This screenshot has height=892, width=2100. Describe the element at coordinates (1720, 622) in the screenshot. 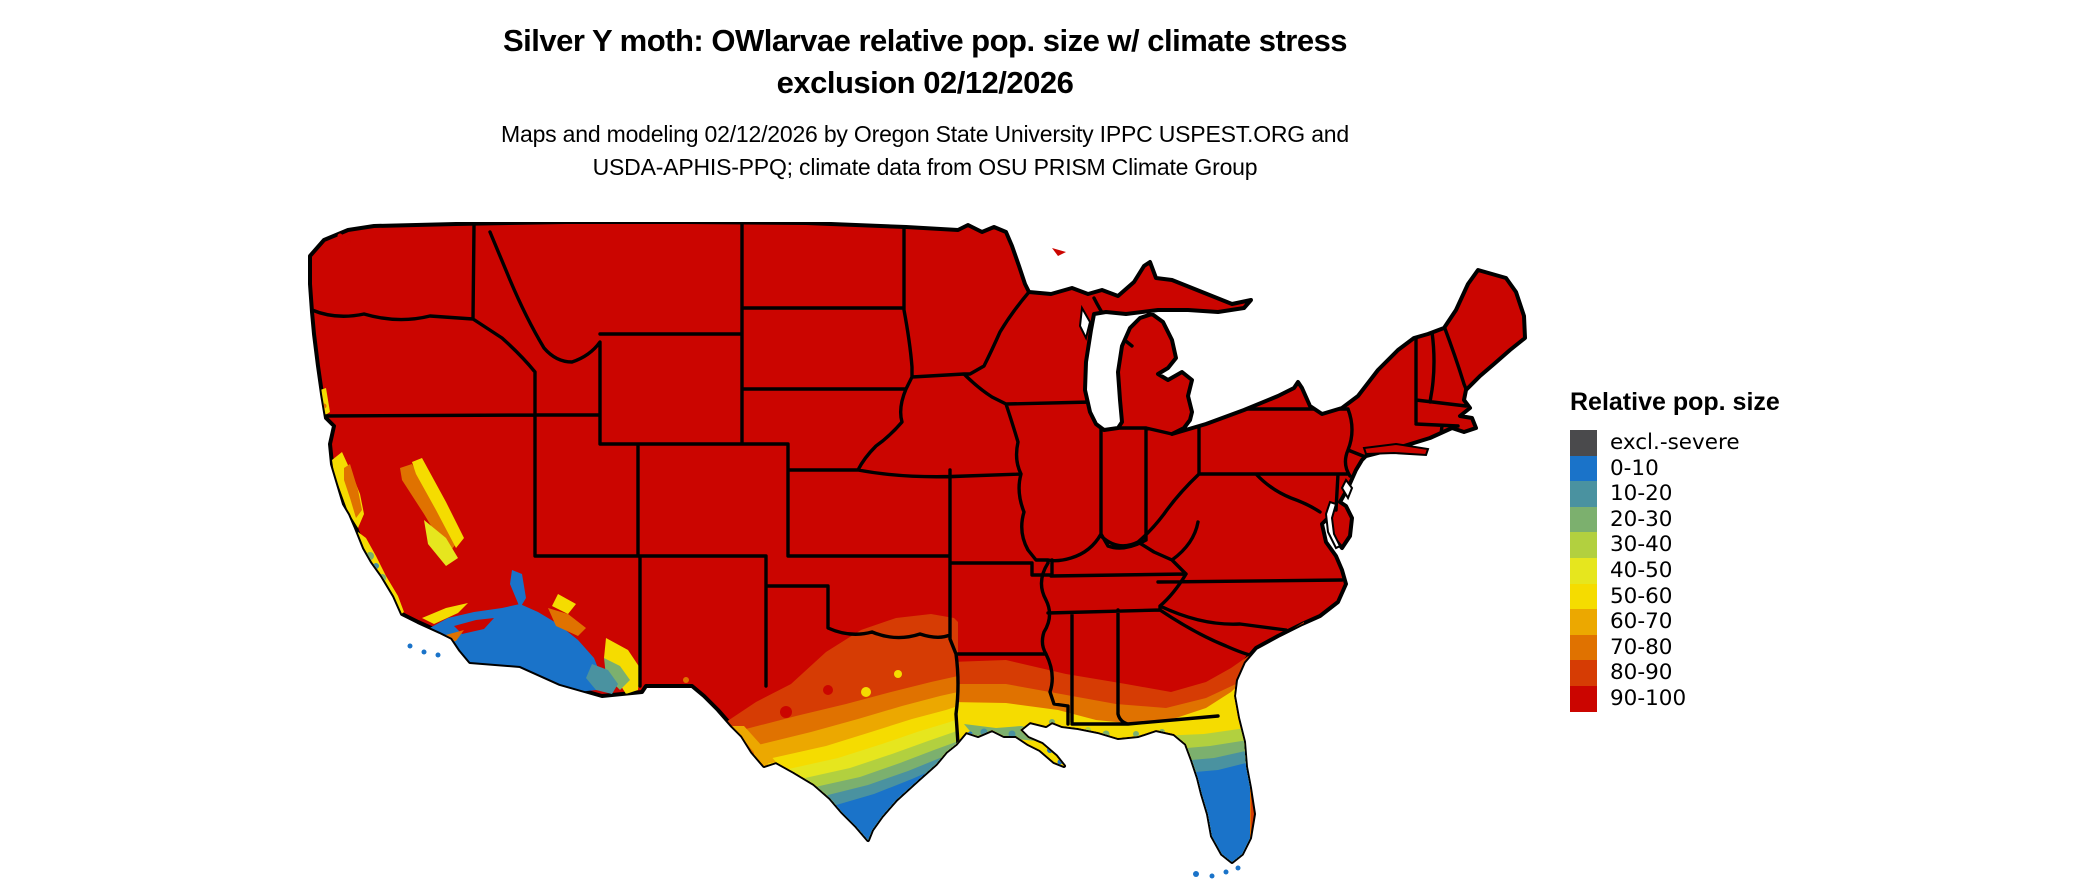

I see `legend-item: 60-70` at that location.